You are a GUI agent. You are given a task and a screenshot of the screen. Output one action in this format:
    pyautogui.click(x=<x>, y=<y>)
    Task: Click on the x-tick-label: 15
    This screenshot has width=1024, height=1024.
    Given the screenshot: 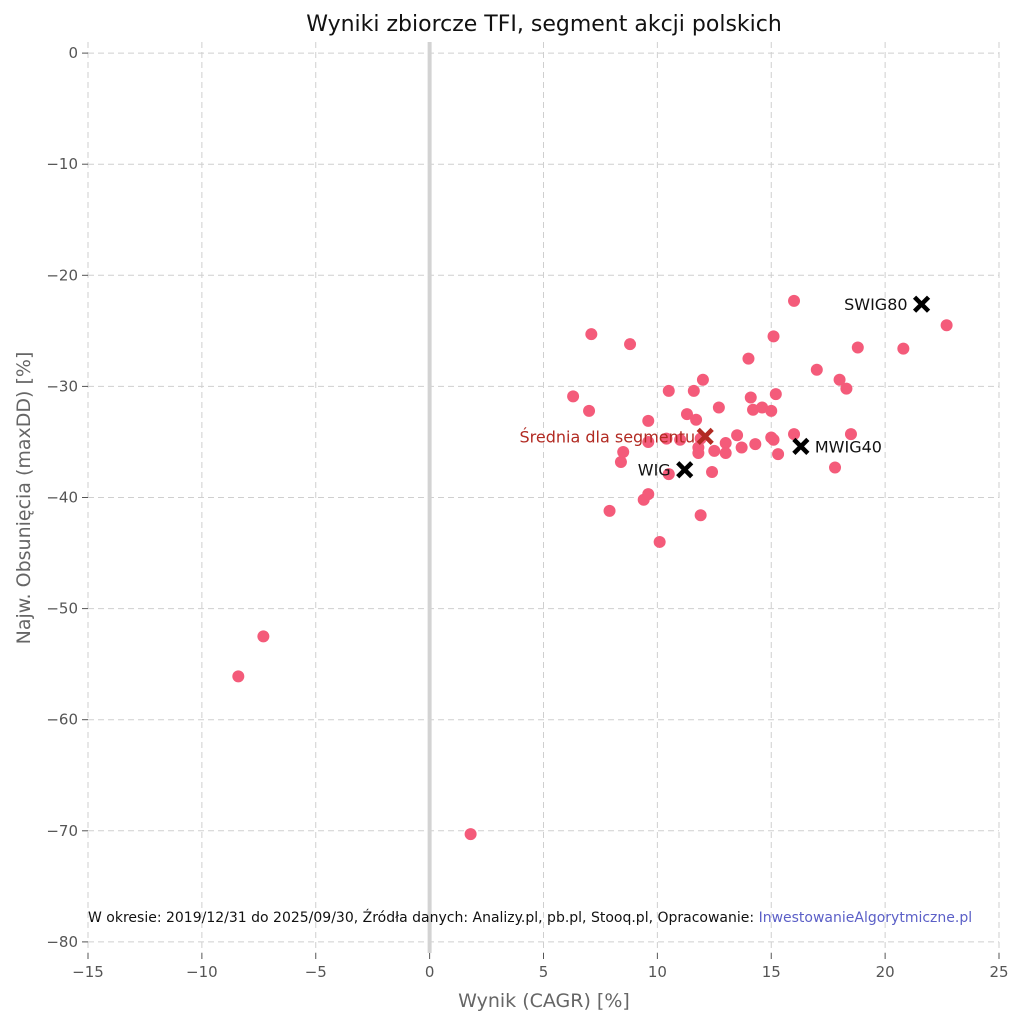 What is the action you would take?
    pyautogui.click(x=771, y=972)
    